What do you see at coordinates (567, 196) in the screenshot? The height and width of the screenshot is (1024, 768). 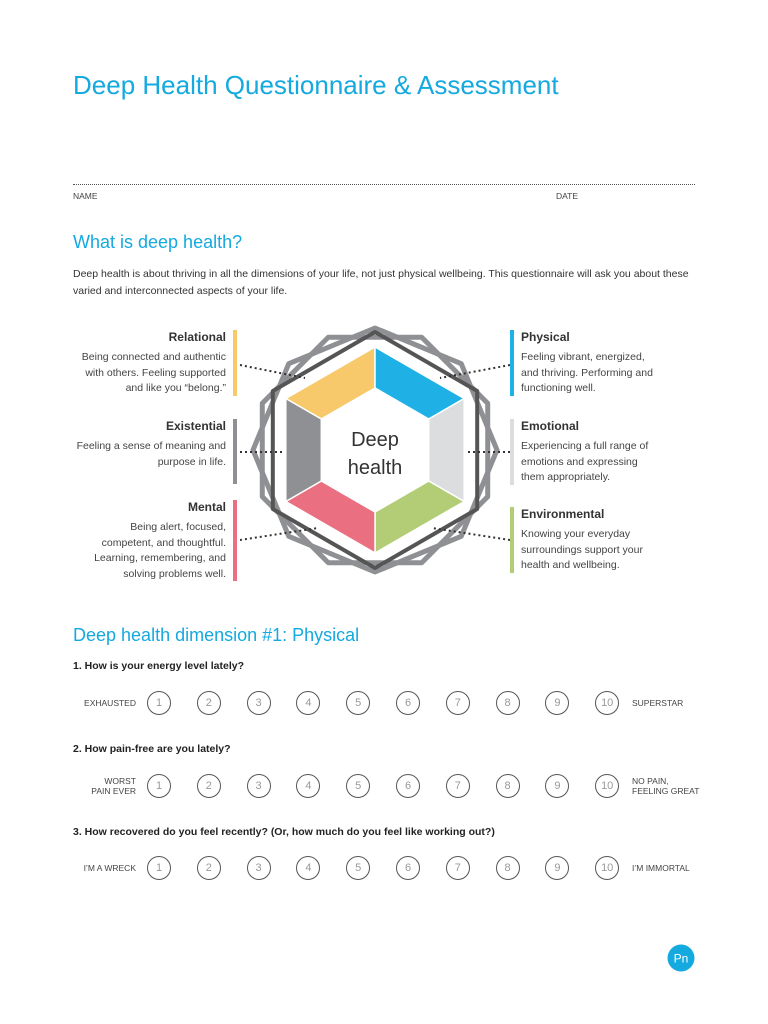 I see `date-label: DATE` at bounding box center [567, 196].